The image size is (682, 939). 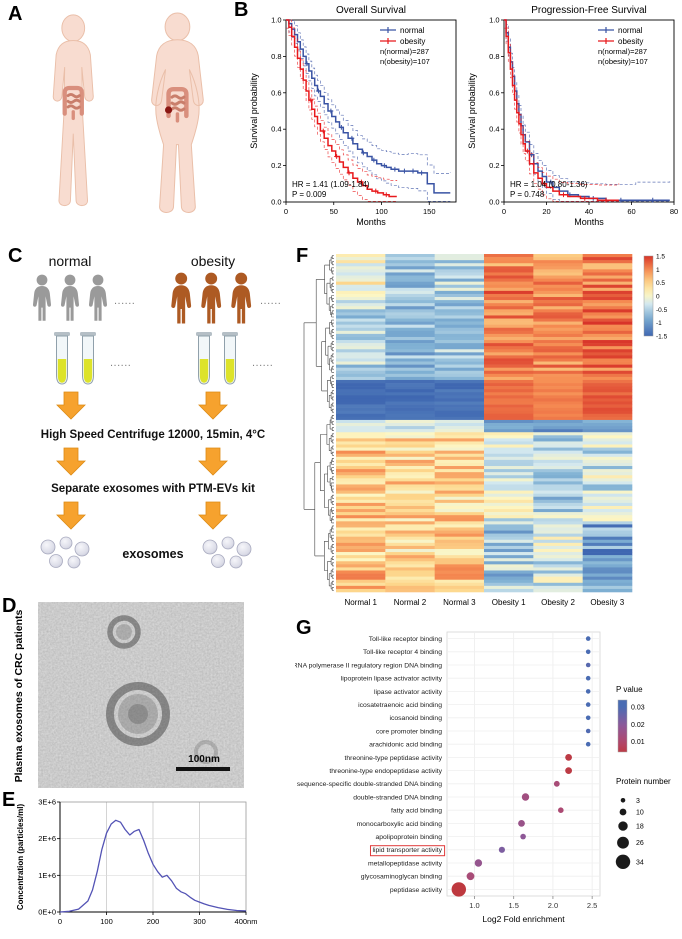 What do you see at coordinates (640, 843) in the screenshot?
I see `size-legend-label: 26` at bounding box center [640, 843].